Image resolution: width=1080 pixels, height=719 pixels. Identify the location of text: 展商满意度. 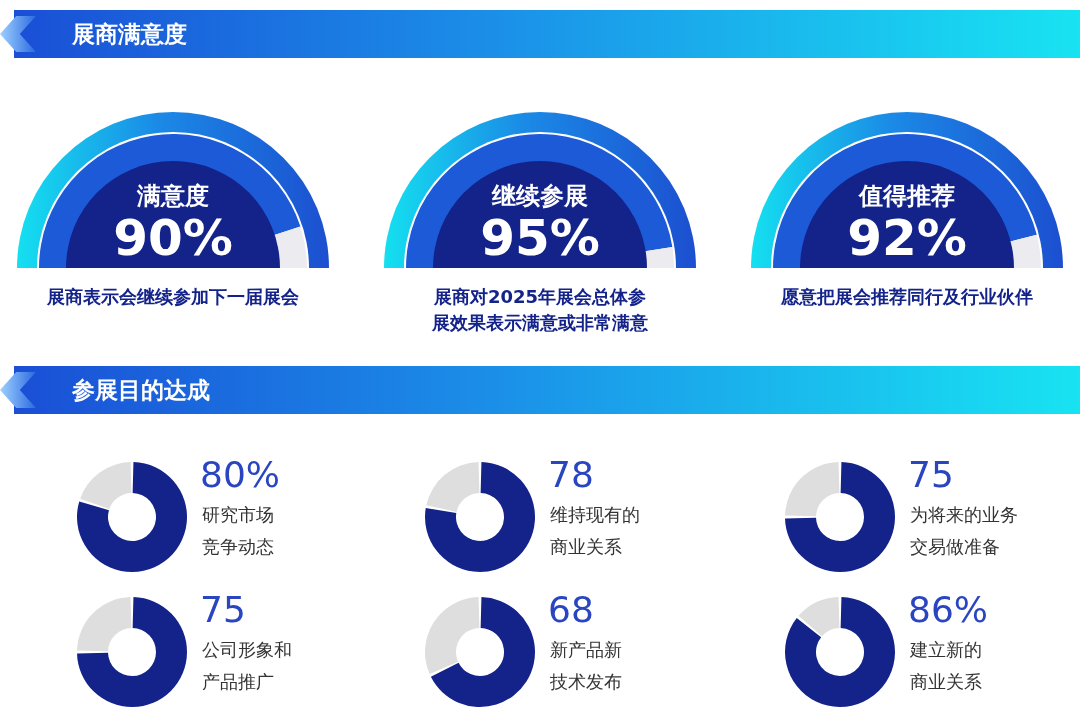
(129, 34).